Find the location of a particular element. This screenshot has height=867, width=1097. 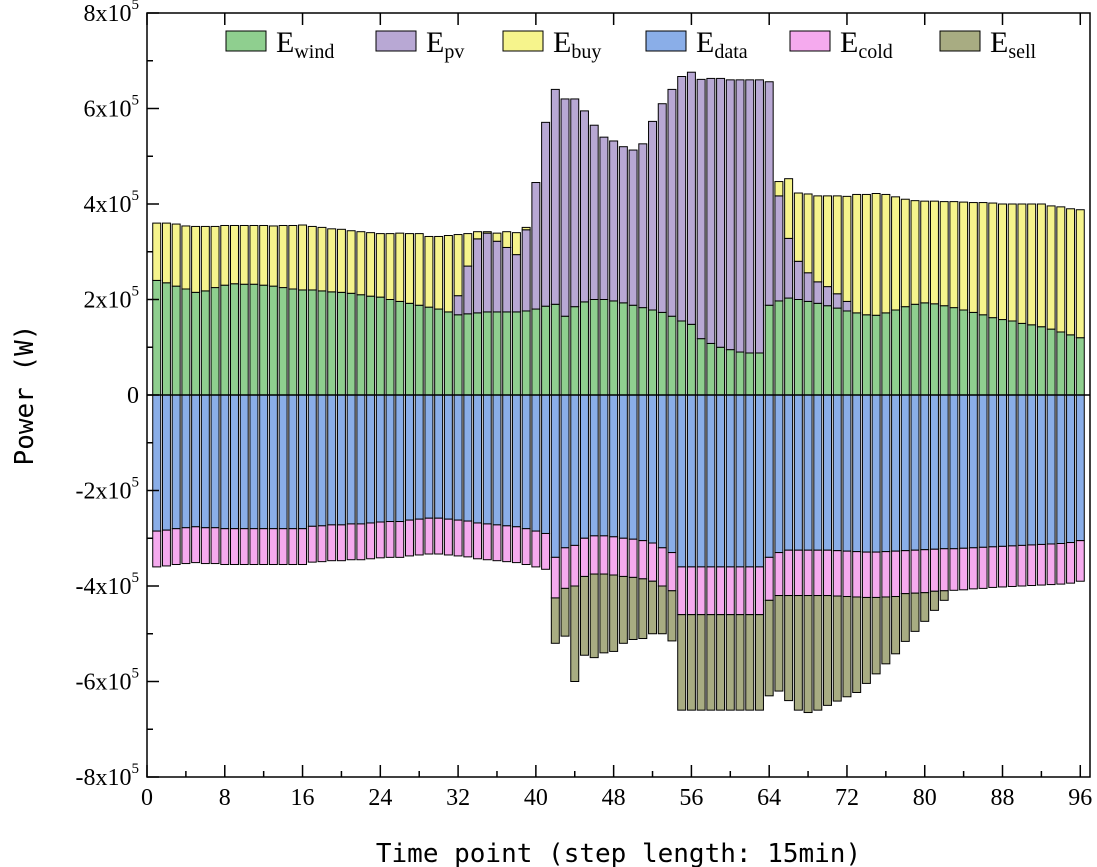

legend-swatch-sell is located at coordinates (960, 41).